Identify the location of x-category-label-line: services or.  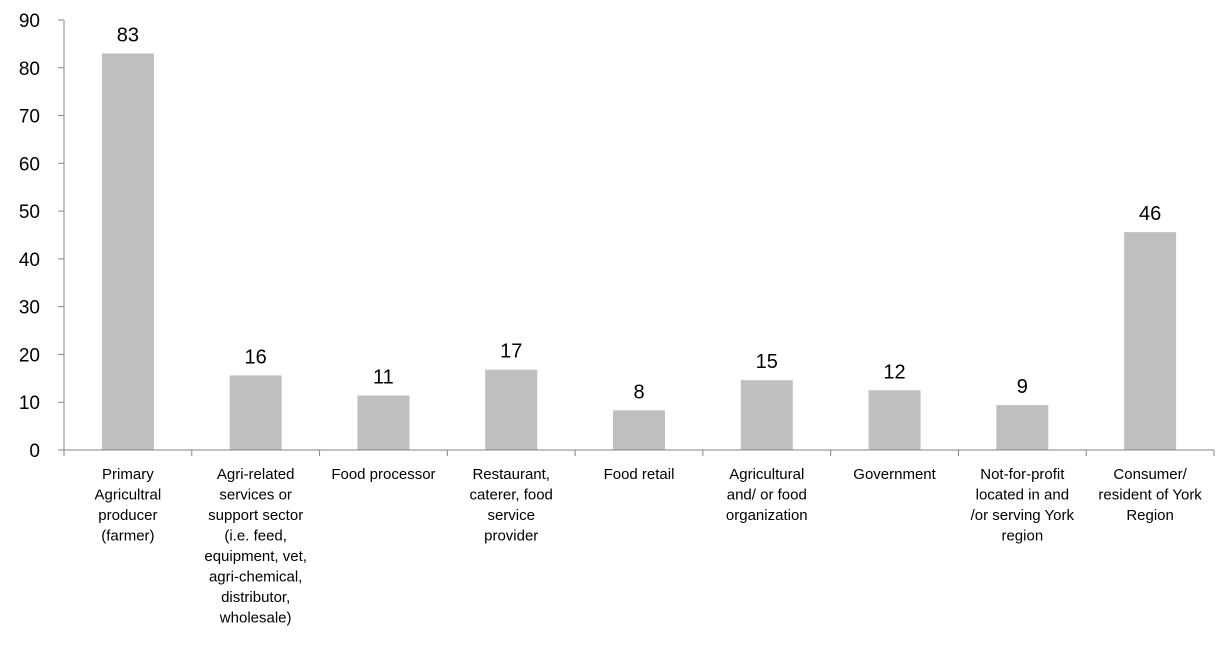
(255, 495).